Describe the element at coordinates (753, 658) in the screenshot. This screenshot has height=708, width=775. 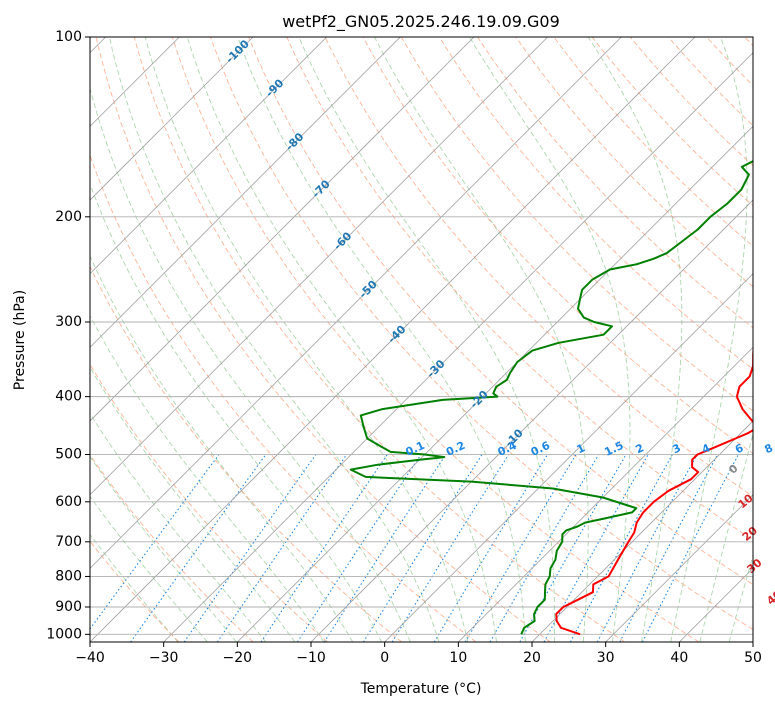
I see `x-tick-label: 50` at that location.